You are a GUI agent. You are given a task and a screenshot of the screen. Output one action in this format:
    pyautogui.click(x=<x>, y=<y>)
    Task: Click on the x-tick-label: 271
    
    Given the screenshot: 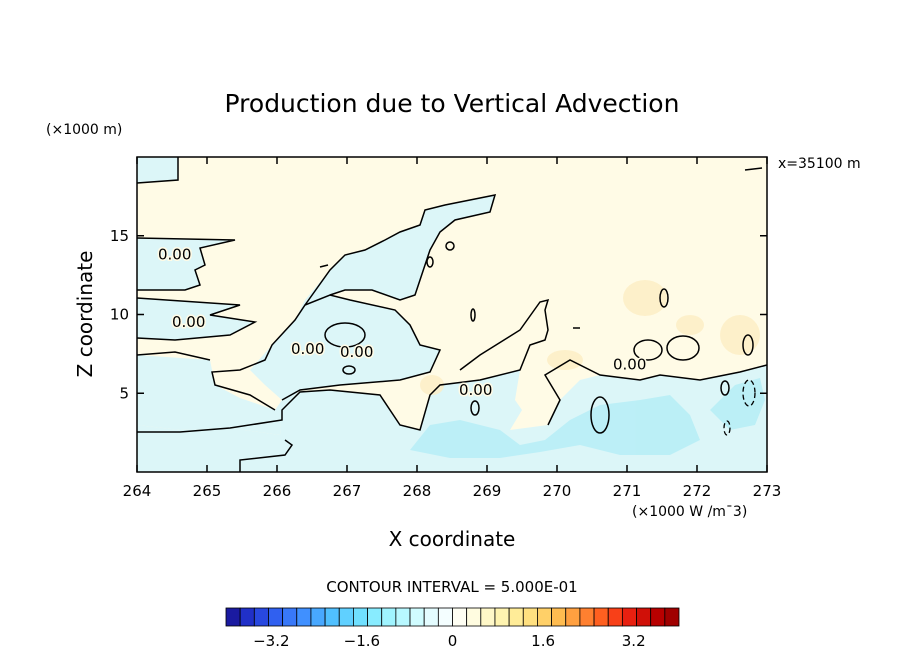 What is the action you would take?
    pyautogui.click(x=627, y=491)
    